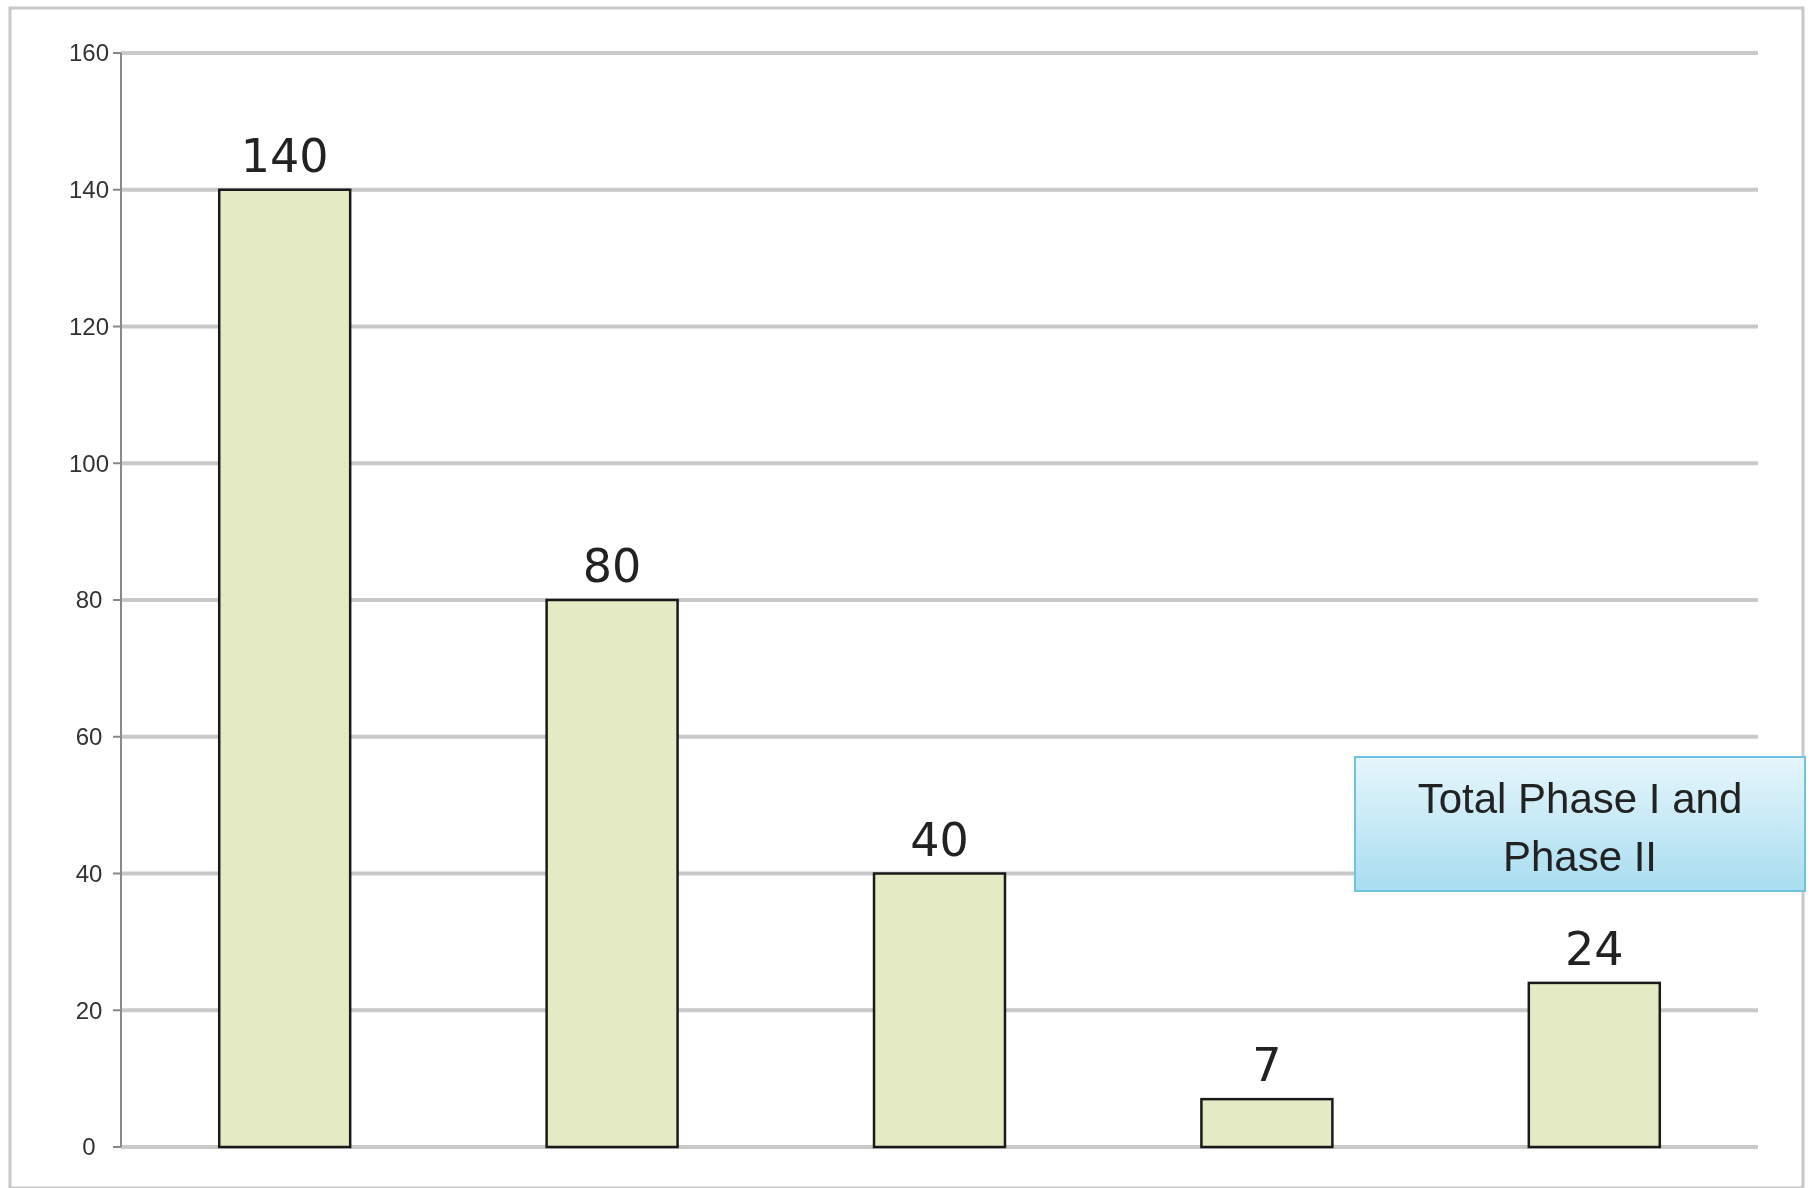 Image resolution: width=1811 pixels, height=1188 pixels. Describe the element at coordinates (89, 53) in the screenshot. I see `y-tick-label: 160` at that location.